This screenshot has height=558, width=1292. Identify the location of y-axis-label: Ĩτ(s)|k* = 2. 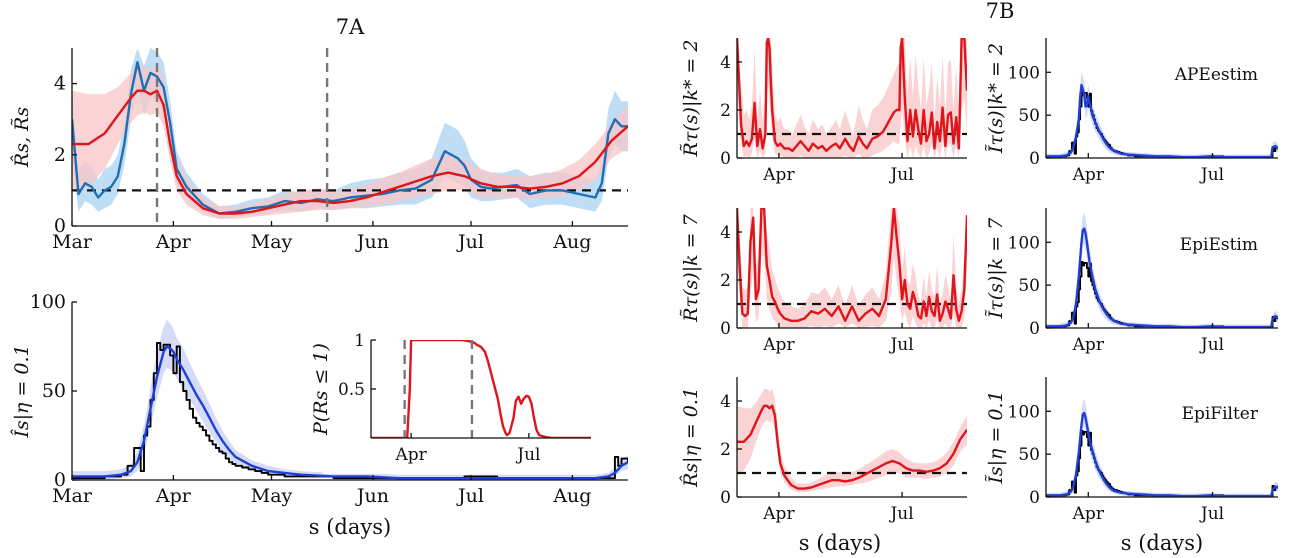
(996, 98).